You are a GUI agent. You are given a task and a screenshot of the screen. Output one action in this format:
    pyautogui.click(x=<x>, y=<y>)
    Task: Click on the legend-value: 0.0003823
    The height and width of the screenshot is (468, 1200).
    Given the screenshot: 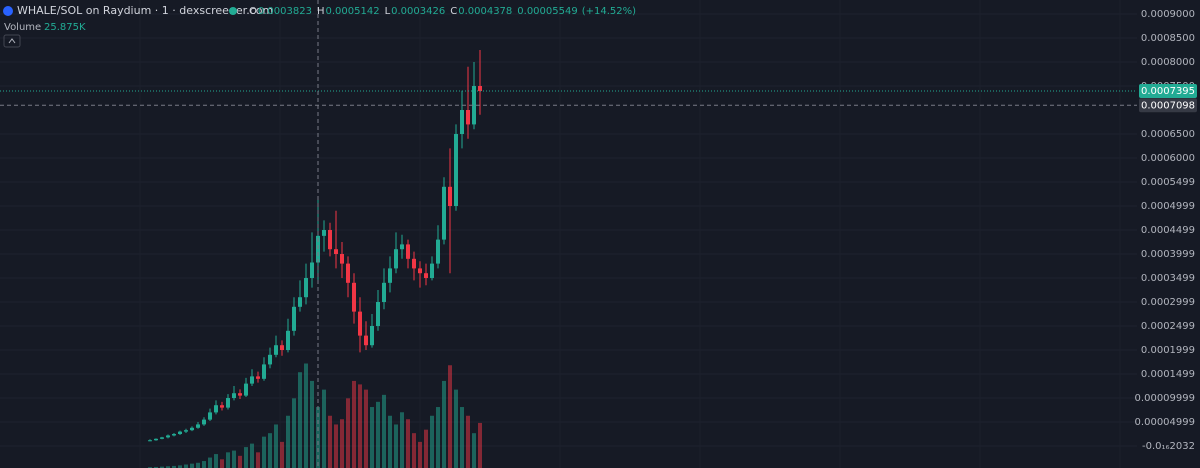 What is the action you would take?
    pyautogui.click(x=285, y=11)
    